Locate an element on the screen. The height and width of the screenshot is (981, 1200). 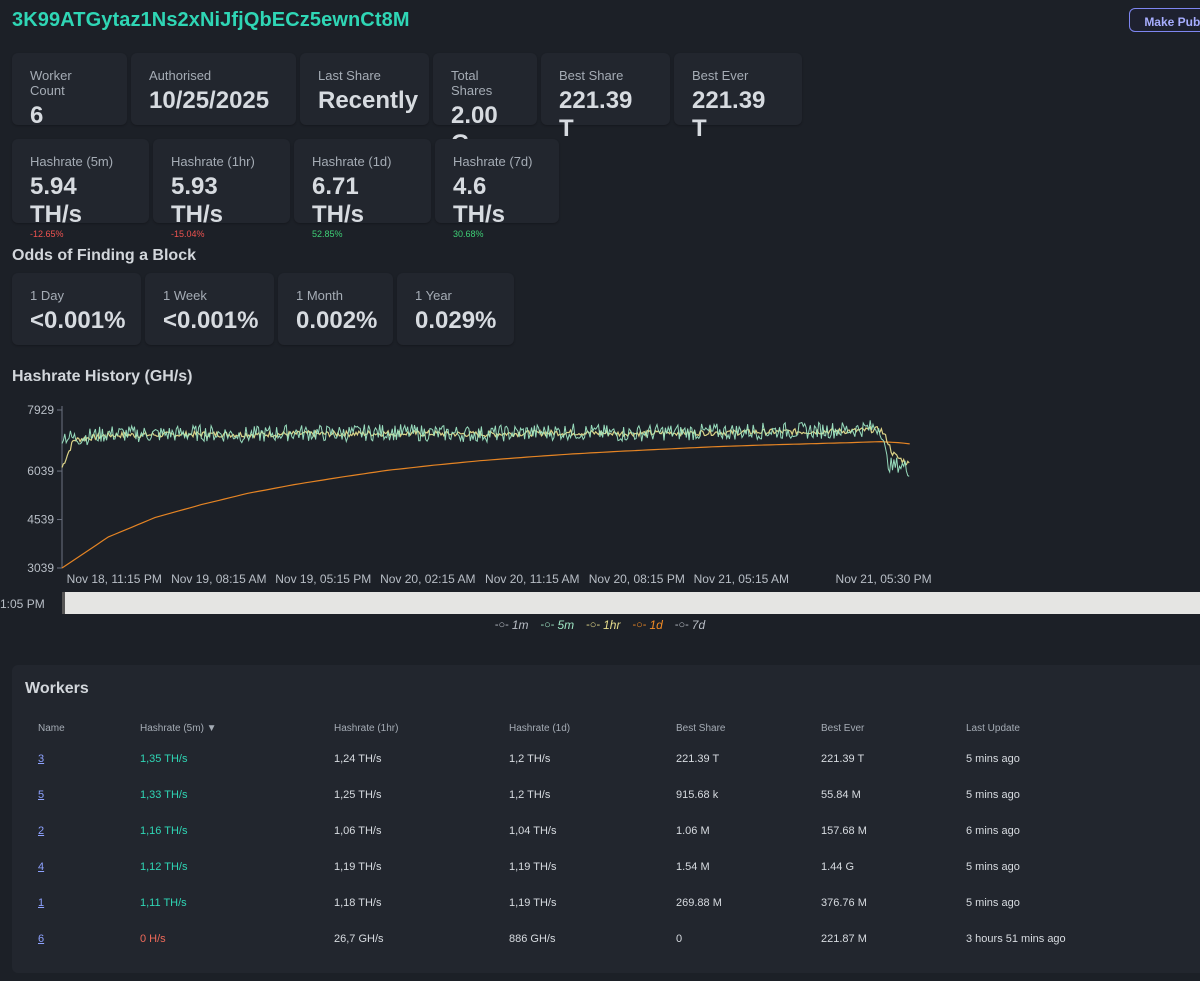
stat-label: Total Shares is located at coordinates (472, 83).